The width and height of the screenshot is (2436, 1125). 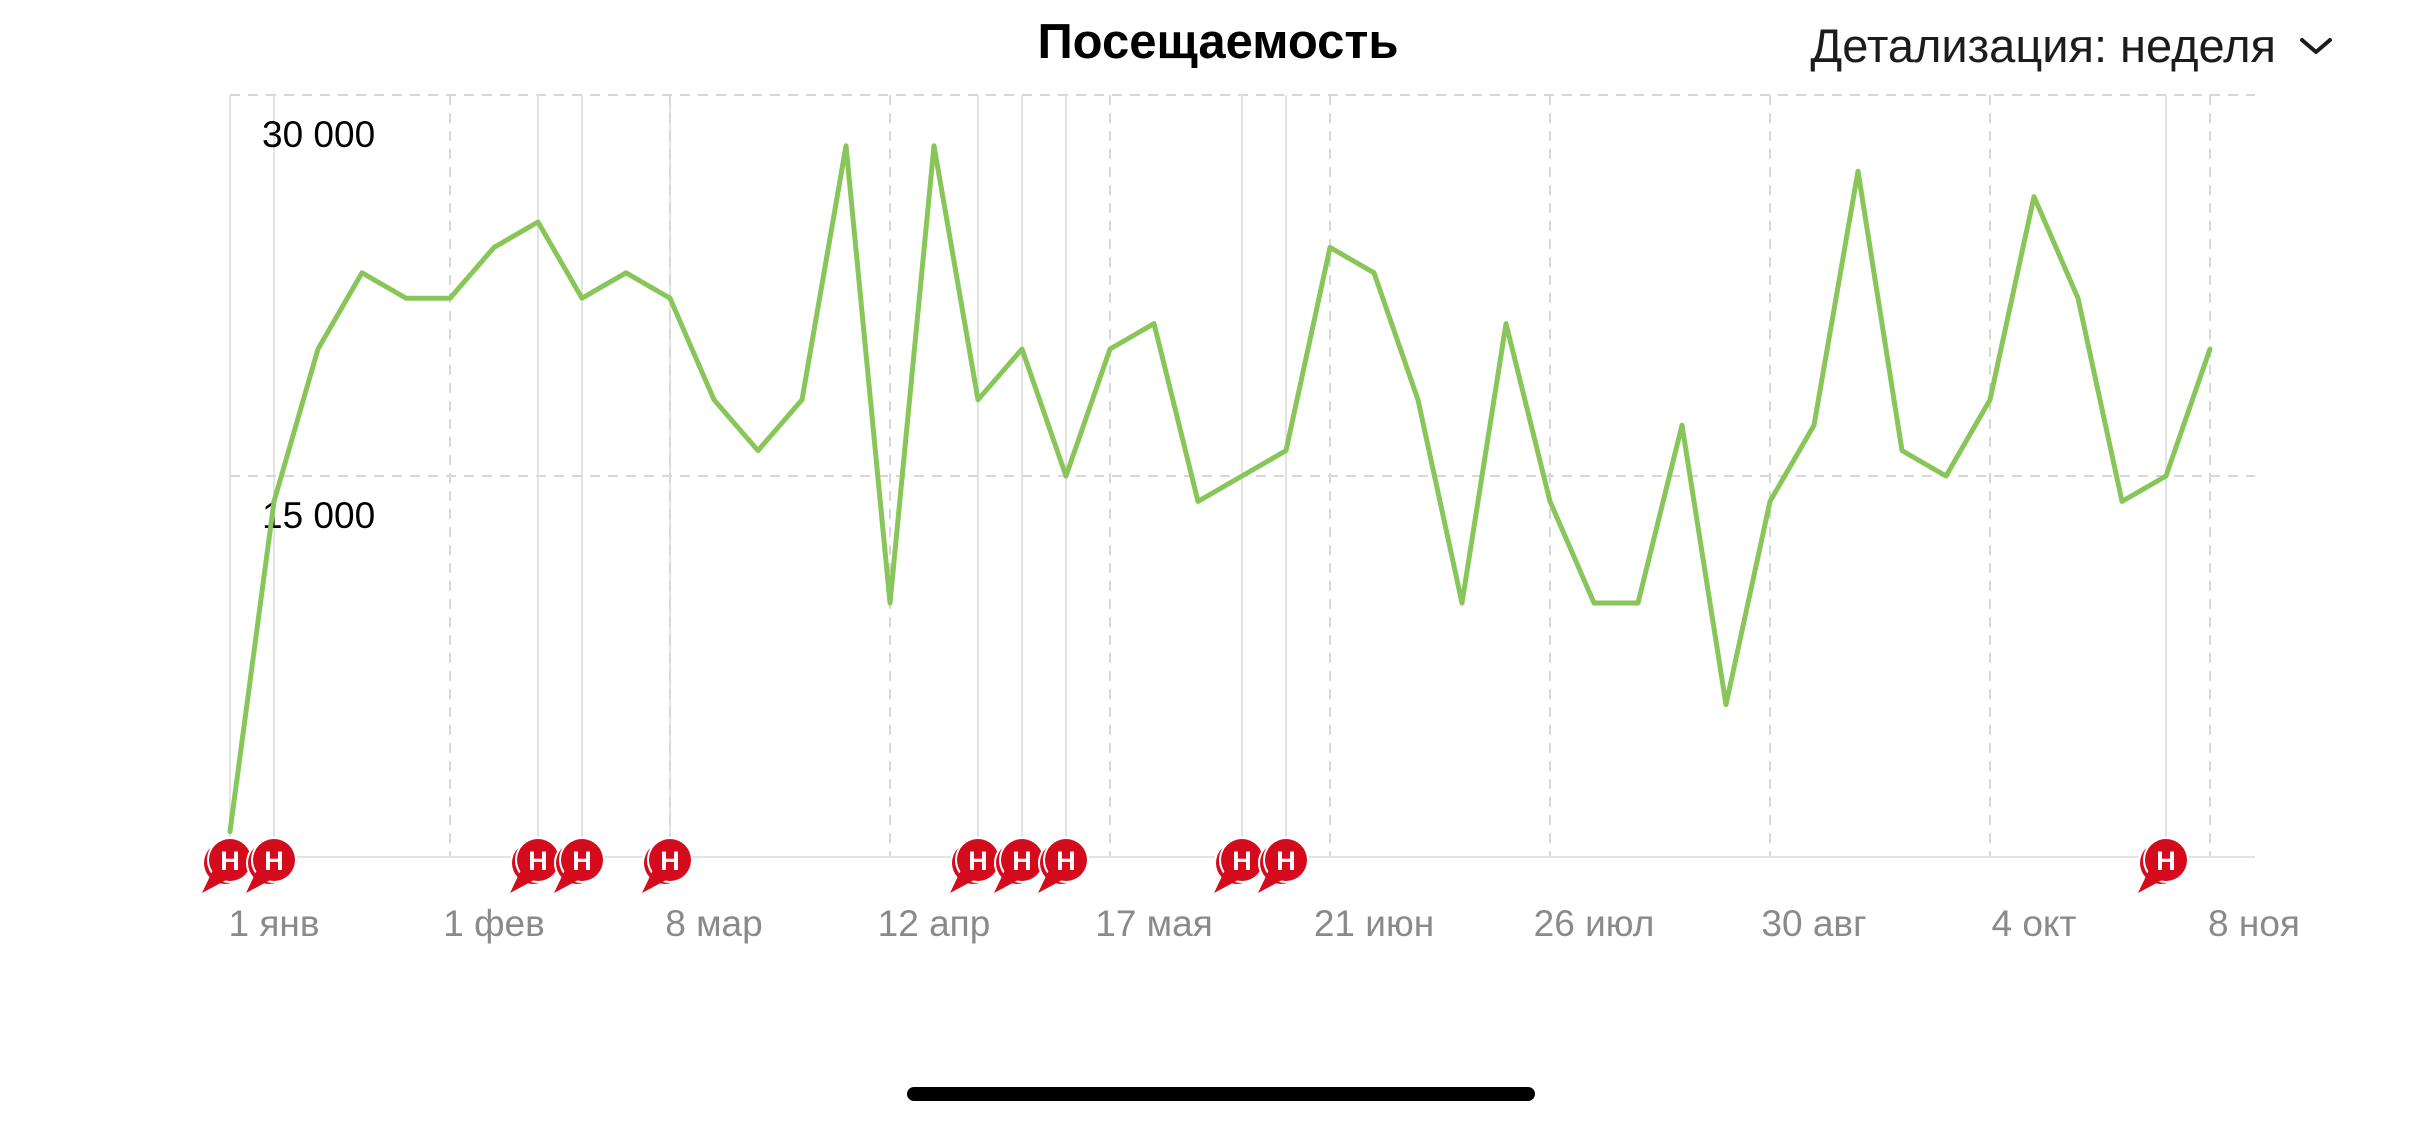 What do you see at coordinates (2043, 45) in the screenshot?
I see `detail-label: Детализация: неделя` at bounding box center [2043, 45].